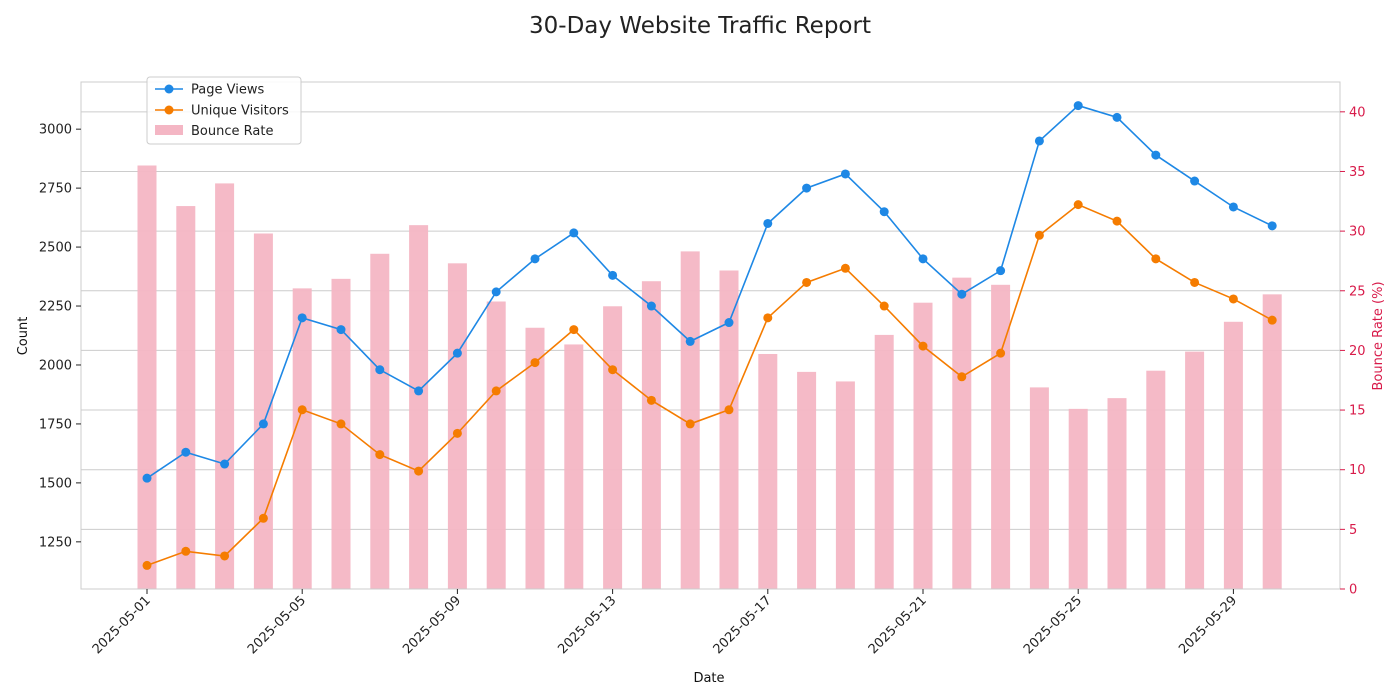 Image resolution: width=1400 pixels, height=700 pixels. What do you see at coordinates (55, 483) in the screenshot?
I see `left-tick-label-1500: 1500` at bounding box center [55, 483].